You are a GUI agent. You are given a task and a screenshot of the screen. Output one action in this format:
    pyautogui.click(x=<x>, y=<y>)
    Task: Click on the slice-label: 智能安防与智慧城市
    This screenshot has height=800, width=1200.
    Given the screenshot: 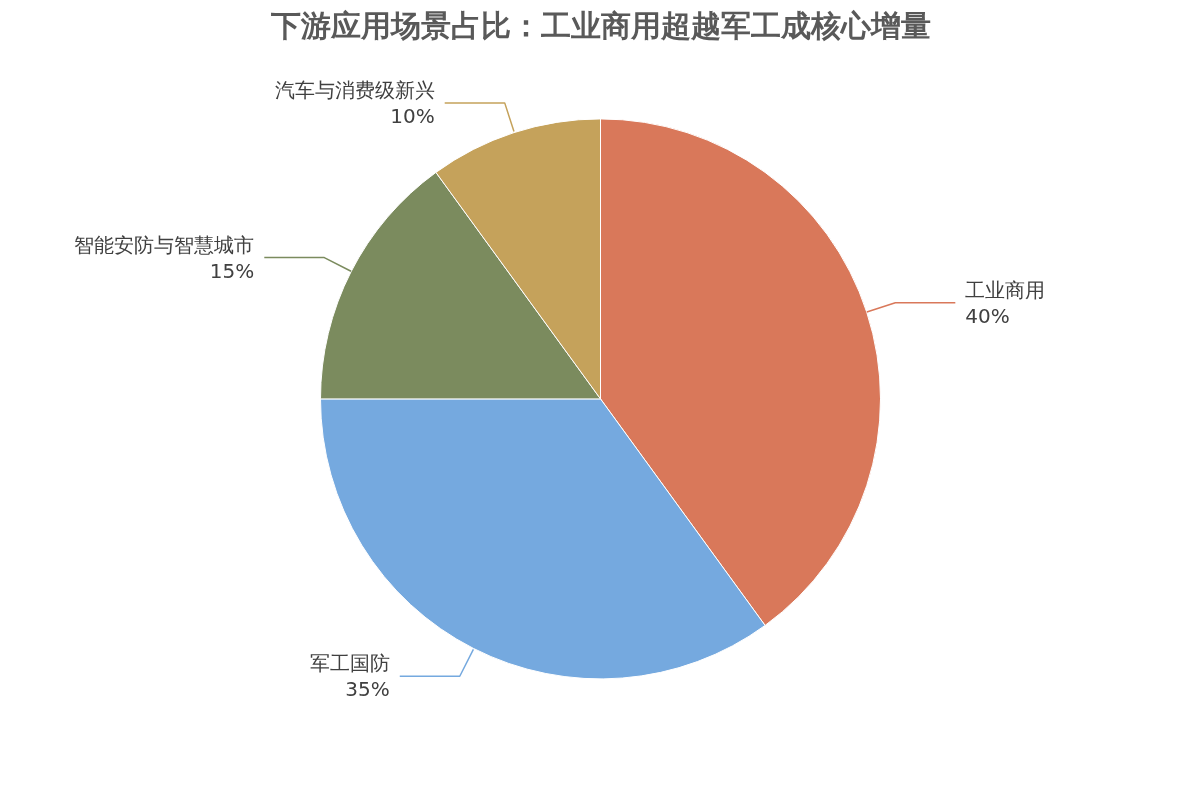 What is the action you would take?
    pyautogui.click(x=164, y=244)
    